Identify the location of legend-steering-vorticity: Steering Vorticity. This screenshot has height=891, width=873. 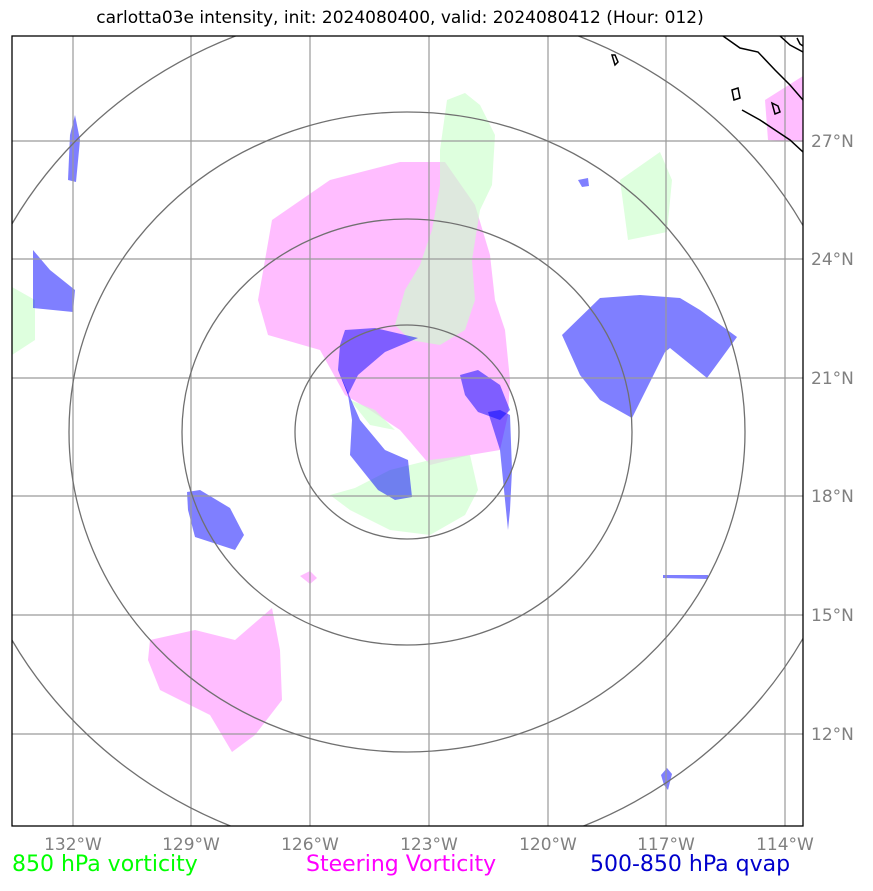
(401, 864).